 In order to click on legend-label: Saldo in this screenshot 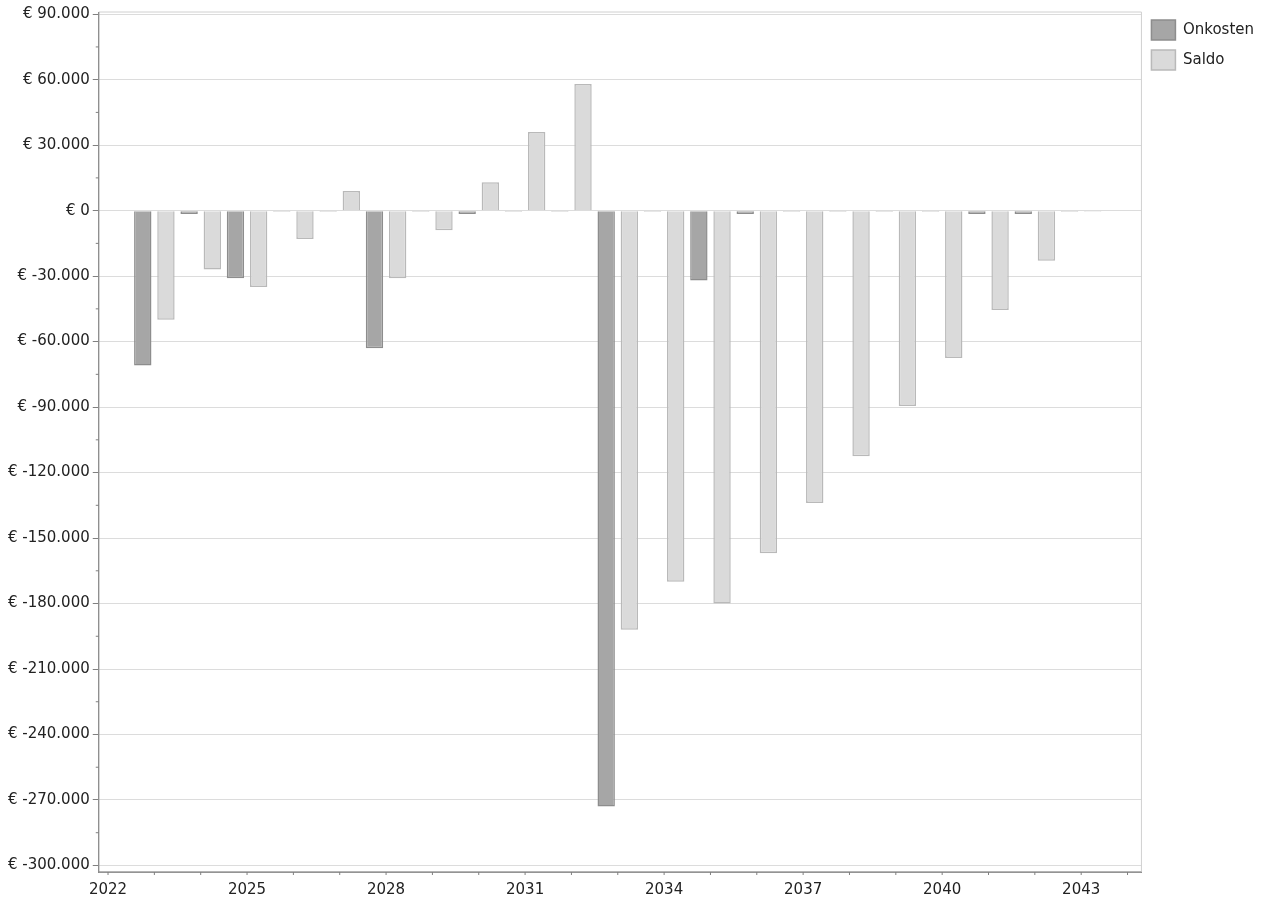, I will do `click(1203, 58)`.